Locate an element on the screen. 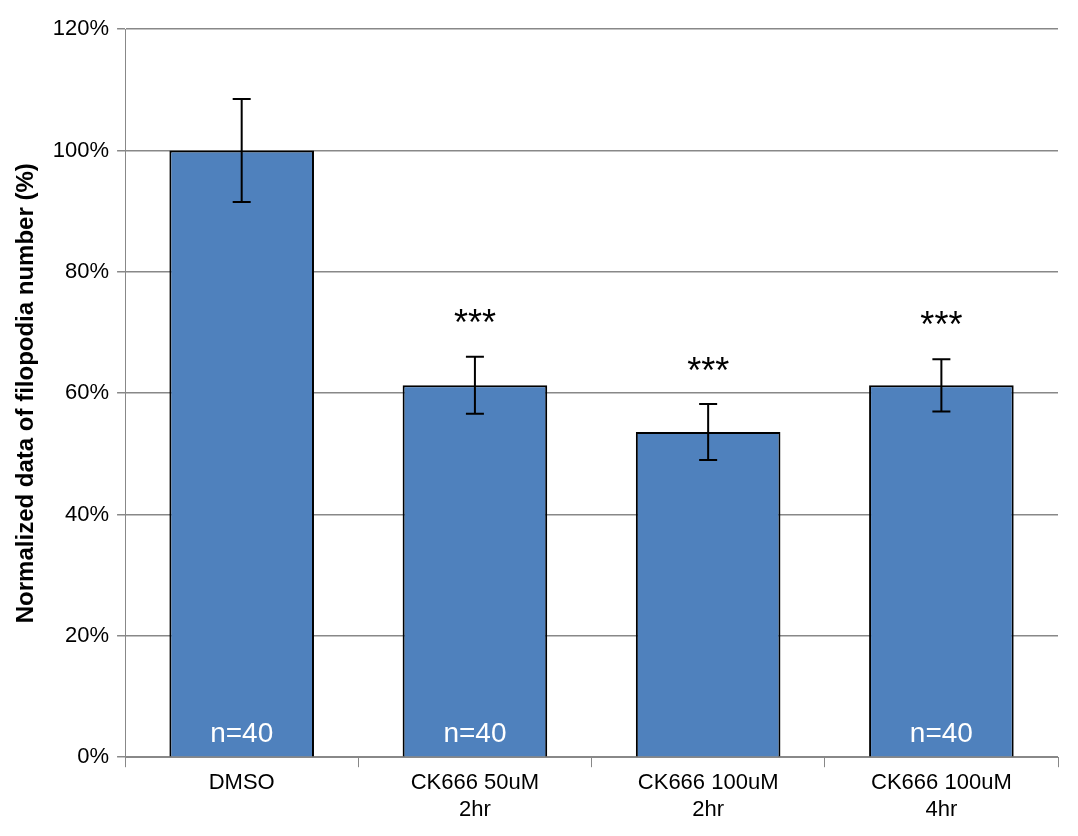 The width and height of the screenshot is (1078, 836). x-tick-label: CK666 100uM 2hr is located at coordinates (708, 795).